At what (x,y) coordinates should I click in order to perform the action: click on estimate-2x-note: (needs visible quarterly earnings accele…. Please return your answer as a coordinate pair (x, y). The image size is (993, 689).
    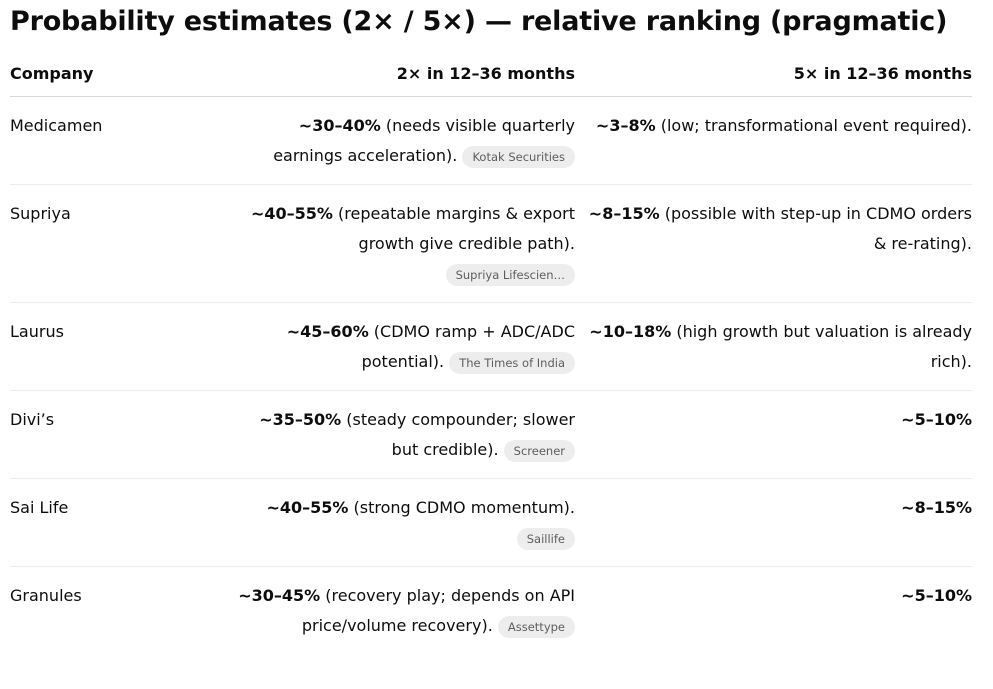
    Looking at the image, I should click on (424, 140).